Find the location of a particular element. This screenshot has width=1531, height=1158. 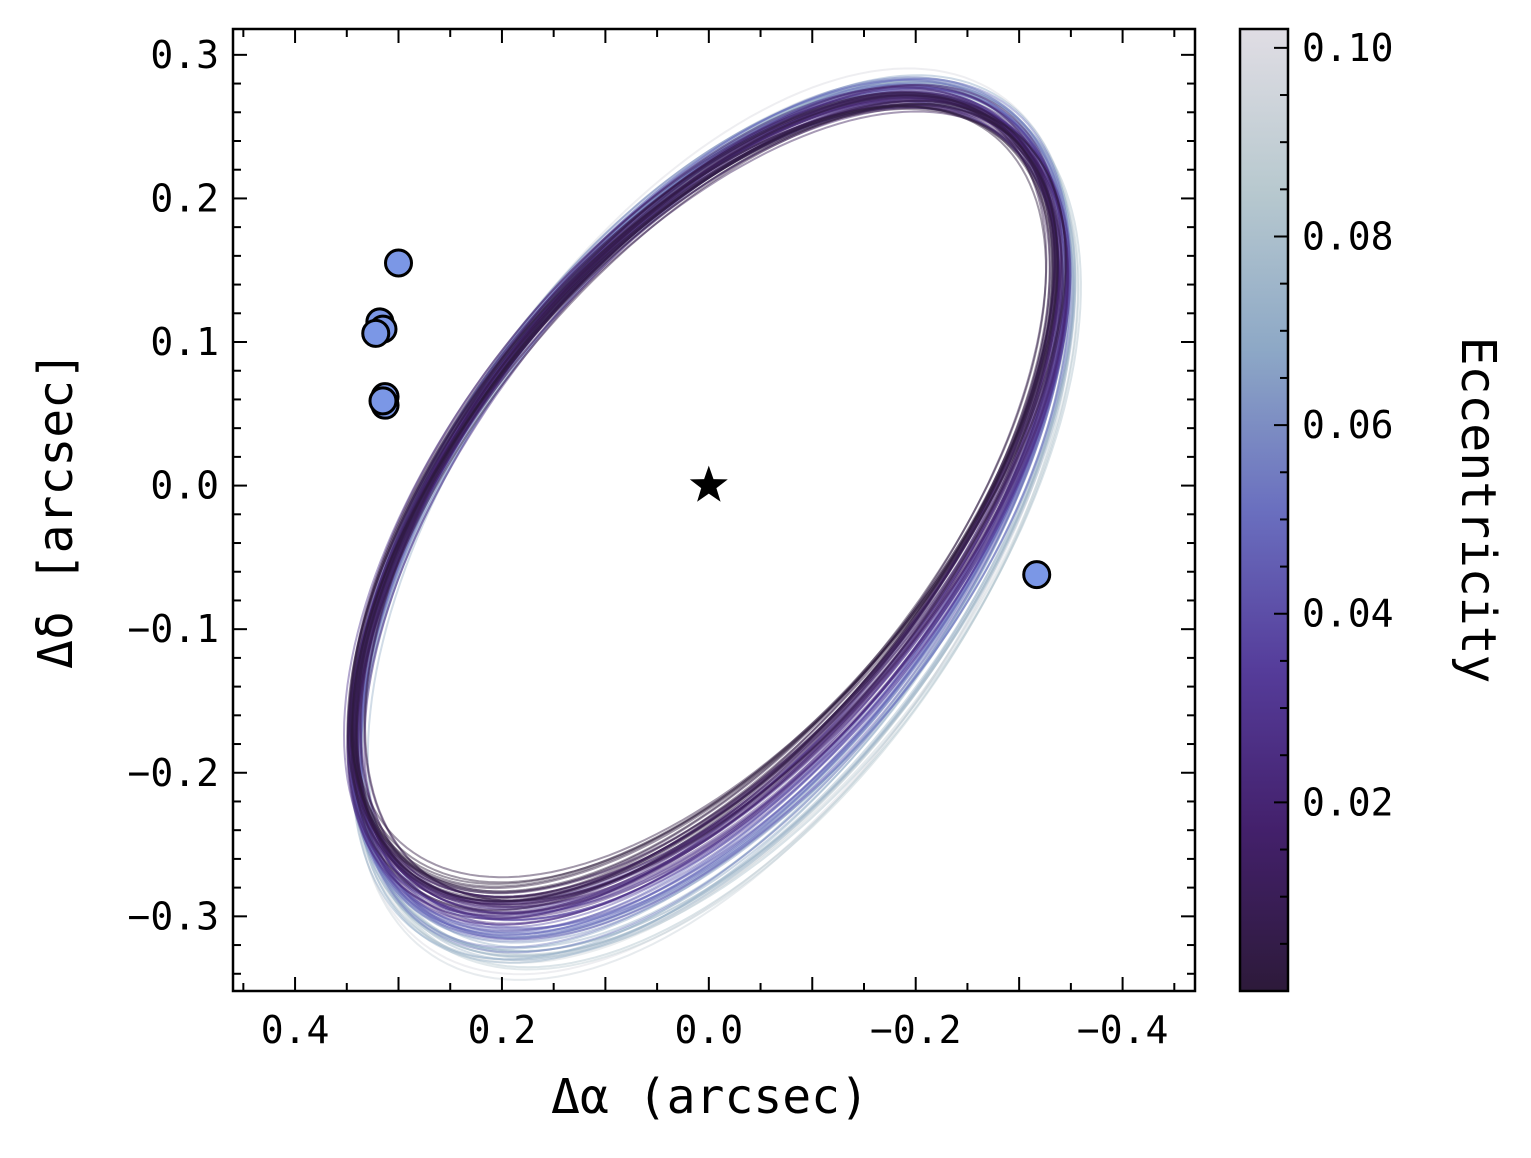

y-tick-label: 0.0 is located at coordinates (184, 486).